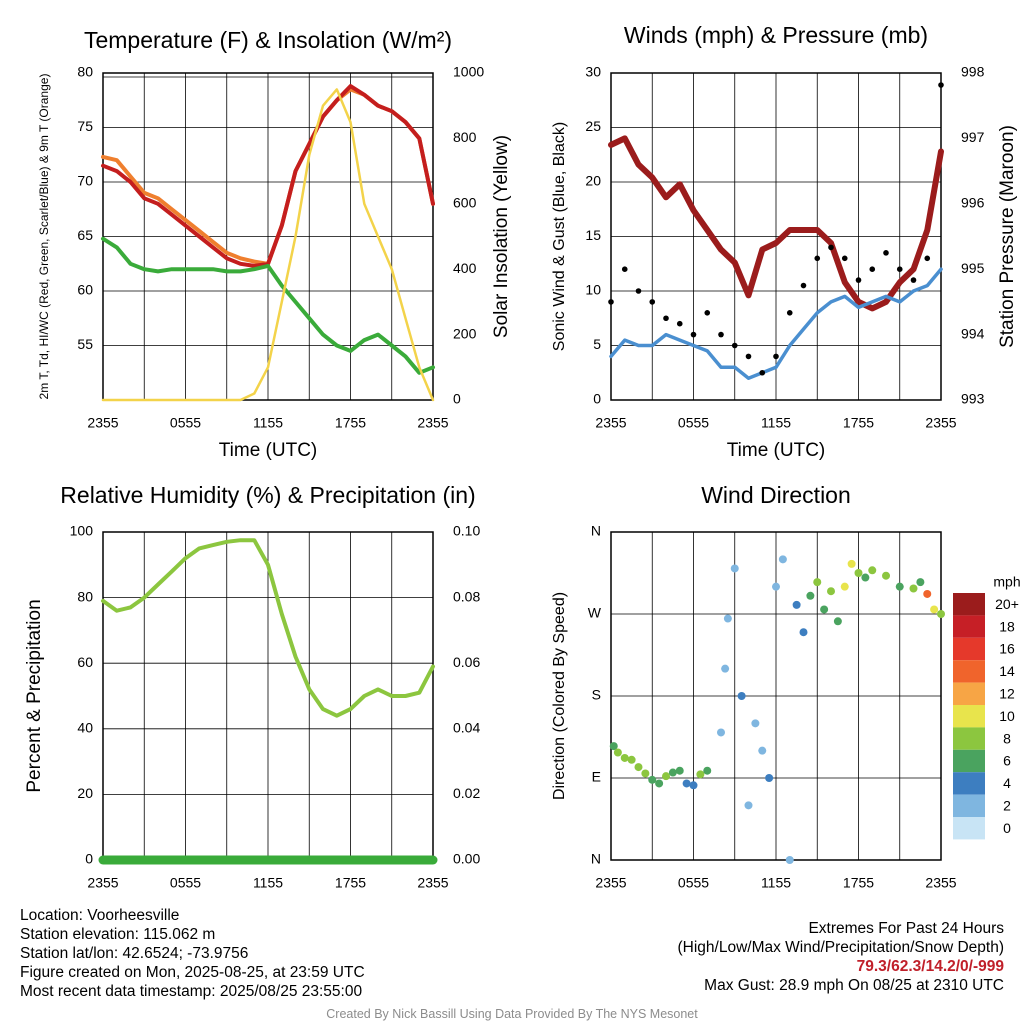 The width and height of the screenshot is (1024, 1024). I want to click on y-tick-label: E, so click(596, 777).